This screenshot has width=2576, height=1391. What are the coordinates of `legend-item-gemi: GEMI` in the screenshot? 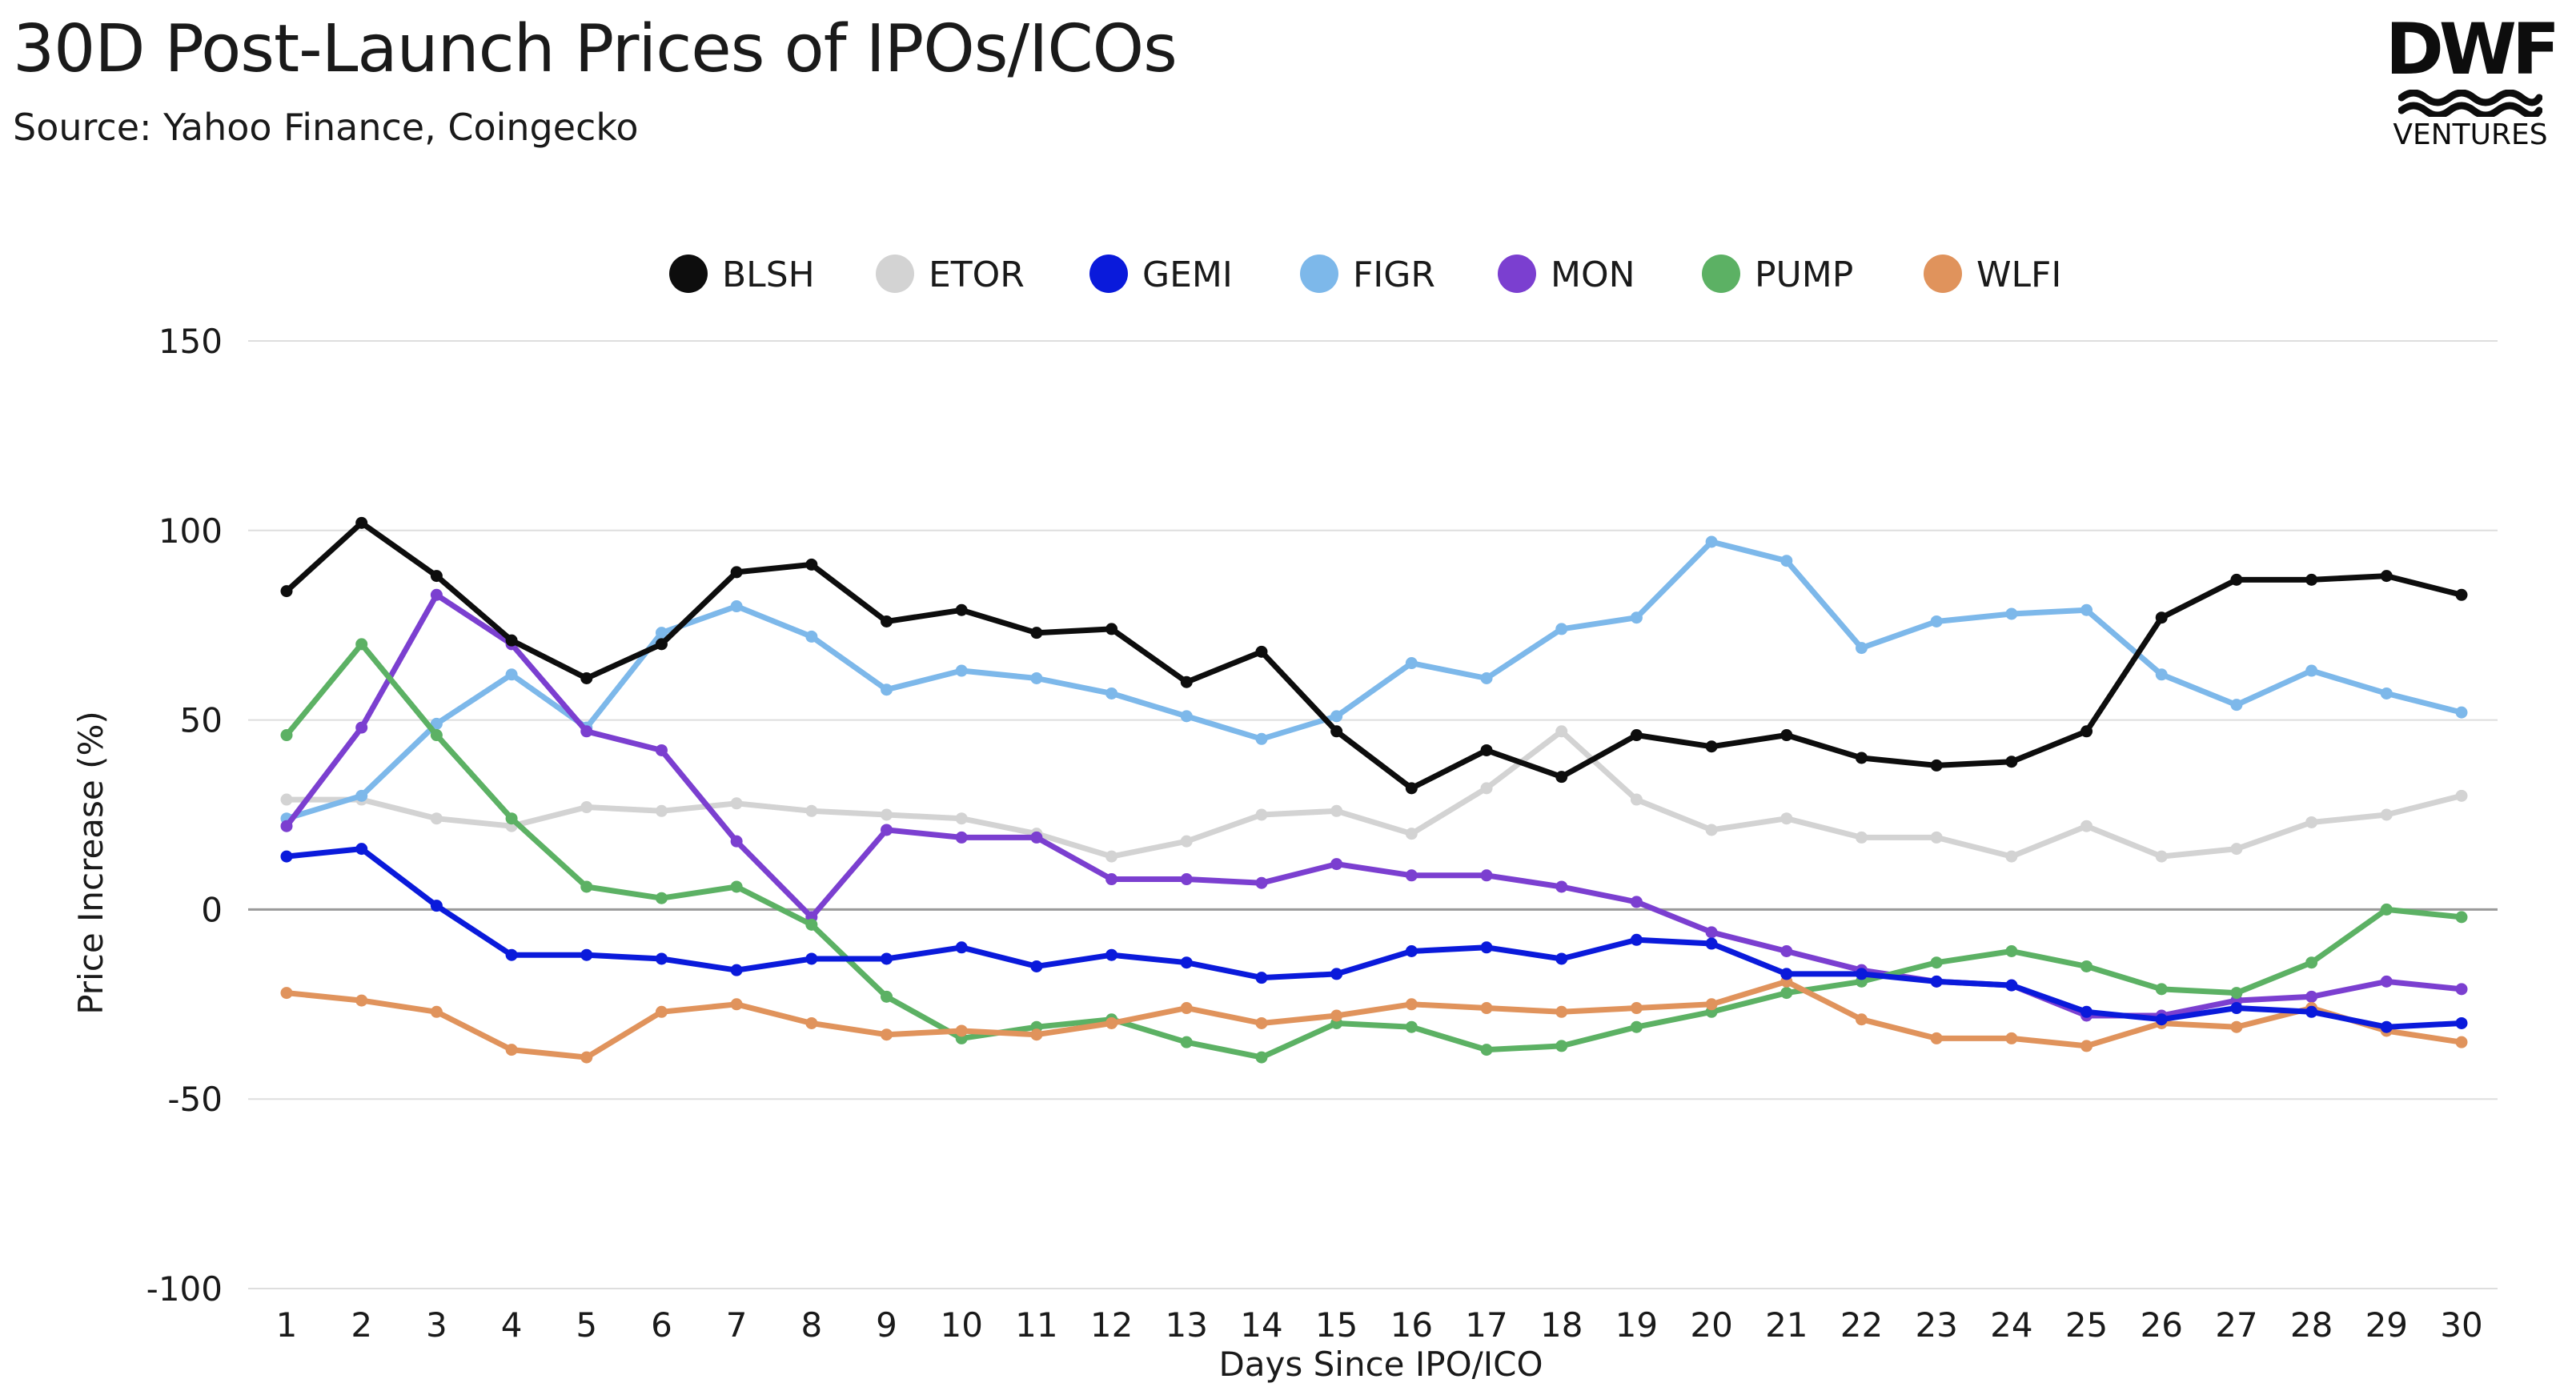 It's located at (1161, 275).